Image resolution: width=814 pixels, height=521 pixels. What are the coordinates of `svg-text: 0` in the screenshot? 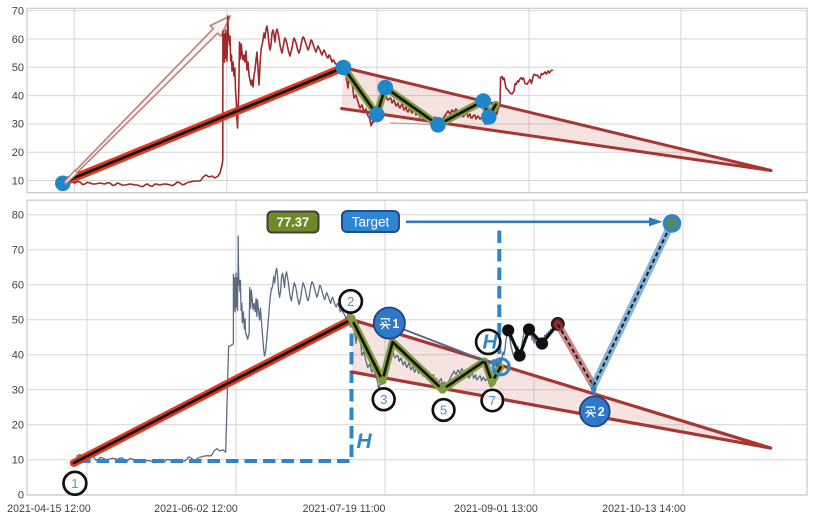 It's located at (21, 496).